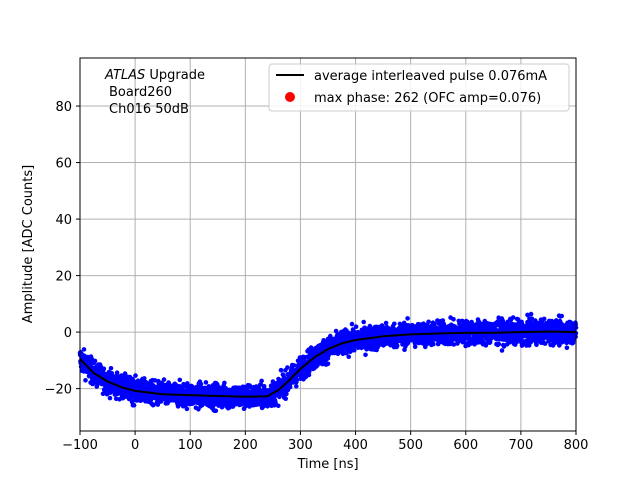 The image size is (640, 480). I want to click on x-tick-label: 100, so click(190, 445).